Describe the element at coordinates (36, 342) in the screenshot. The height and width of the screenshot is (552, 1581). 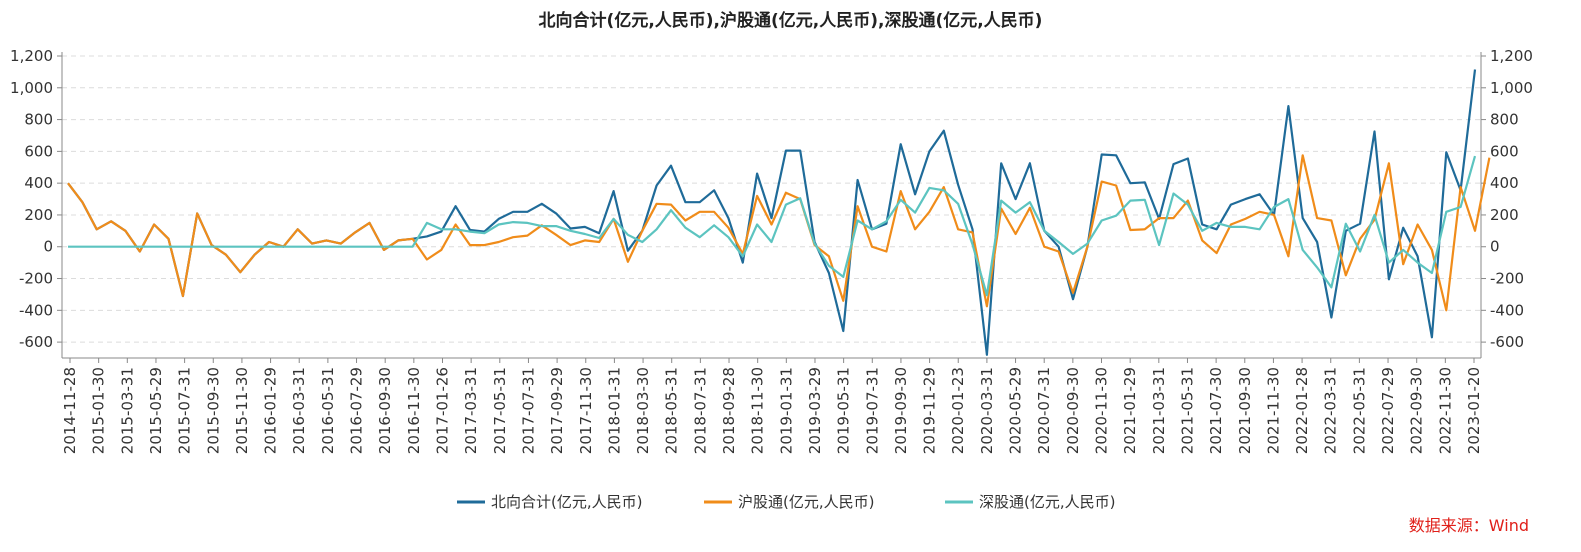
I see `y-tick-label-left: -600` at that location.